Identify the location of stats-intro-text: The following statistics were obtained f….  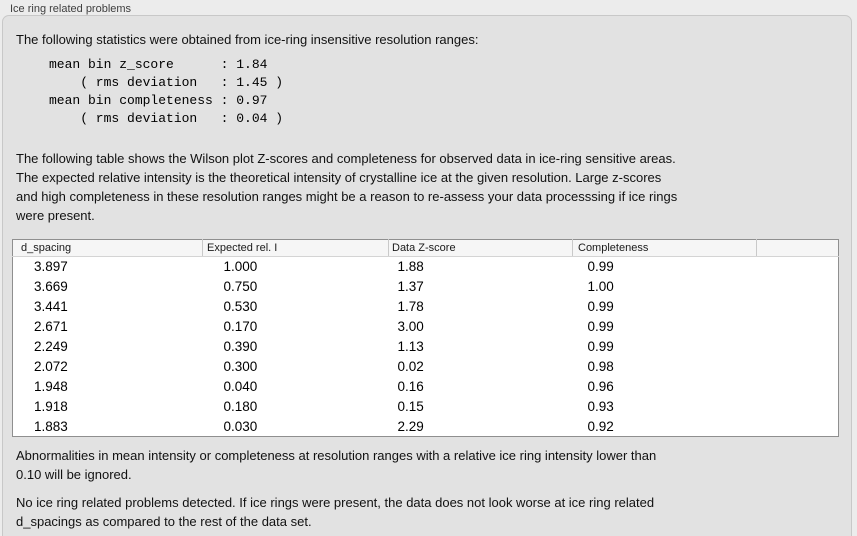
(247, 39).